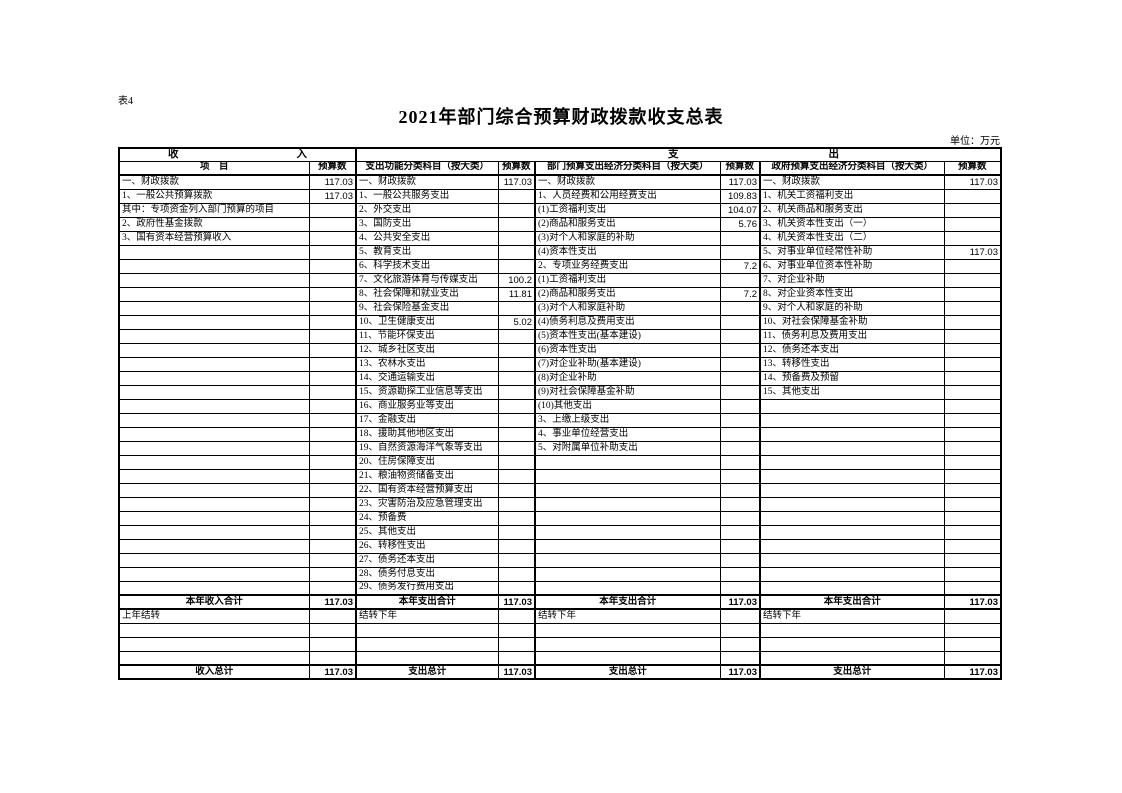 This screenshot has width=1122, height=793. I want to click on table-row: 10、卫生健康支出 5.02 (4)债务利息及费用支出 10、对社会保障基金补助, so click(560, 322).